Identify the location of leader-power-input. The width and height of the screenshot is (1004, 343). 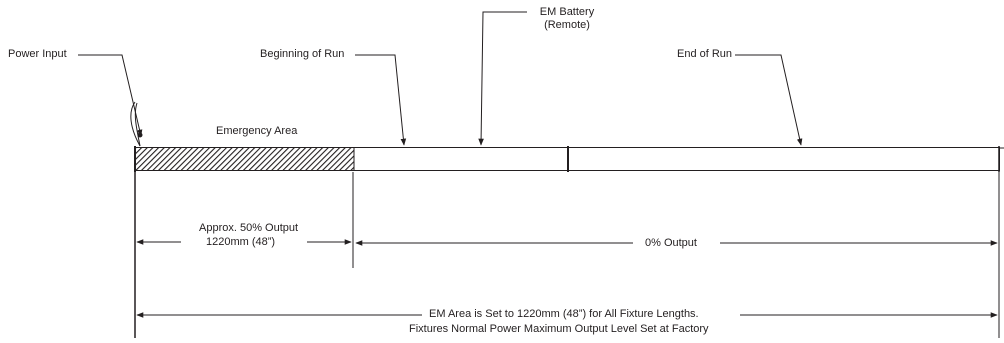
(110, 95).